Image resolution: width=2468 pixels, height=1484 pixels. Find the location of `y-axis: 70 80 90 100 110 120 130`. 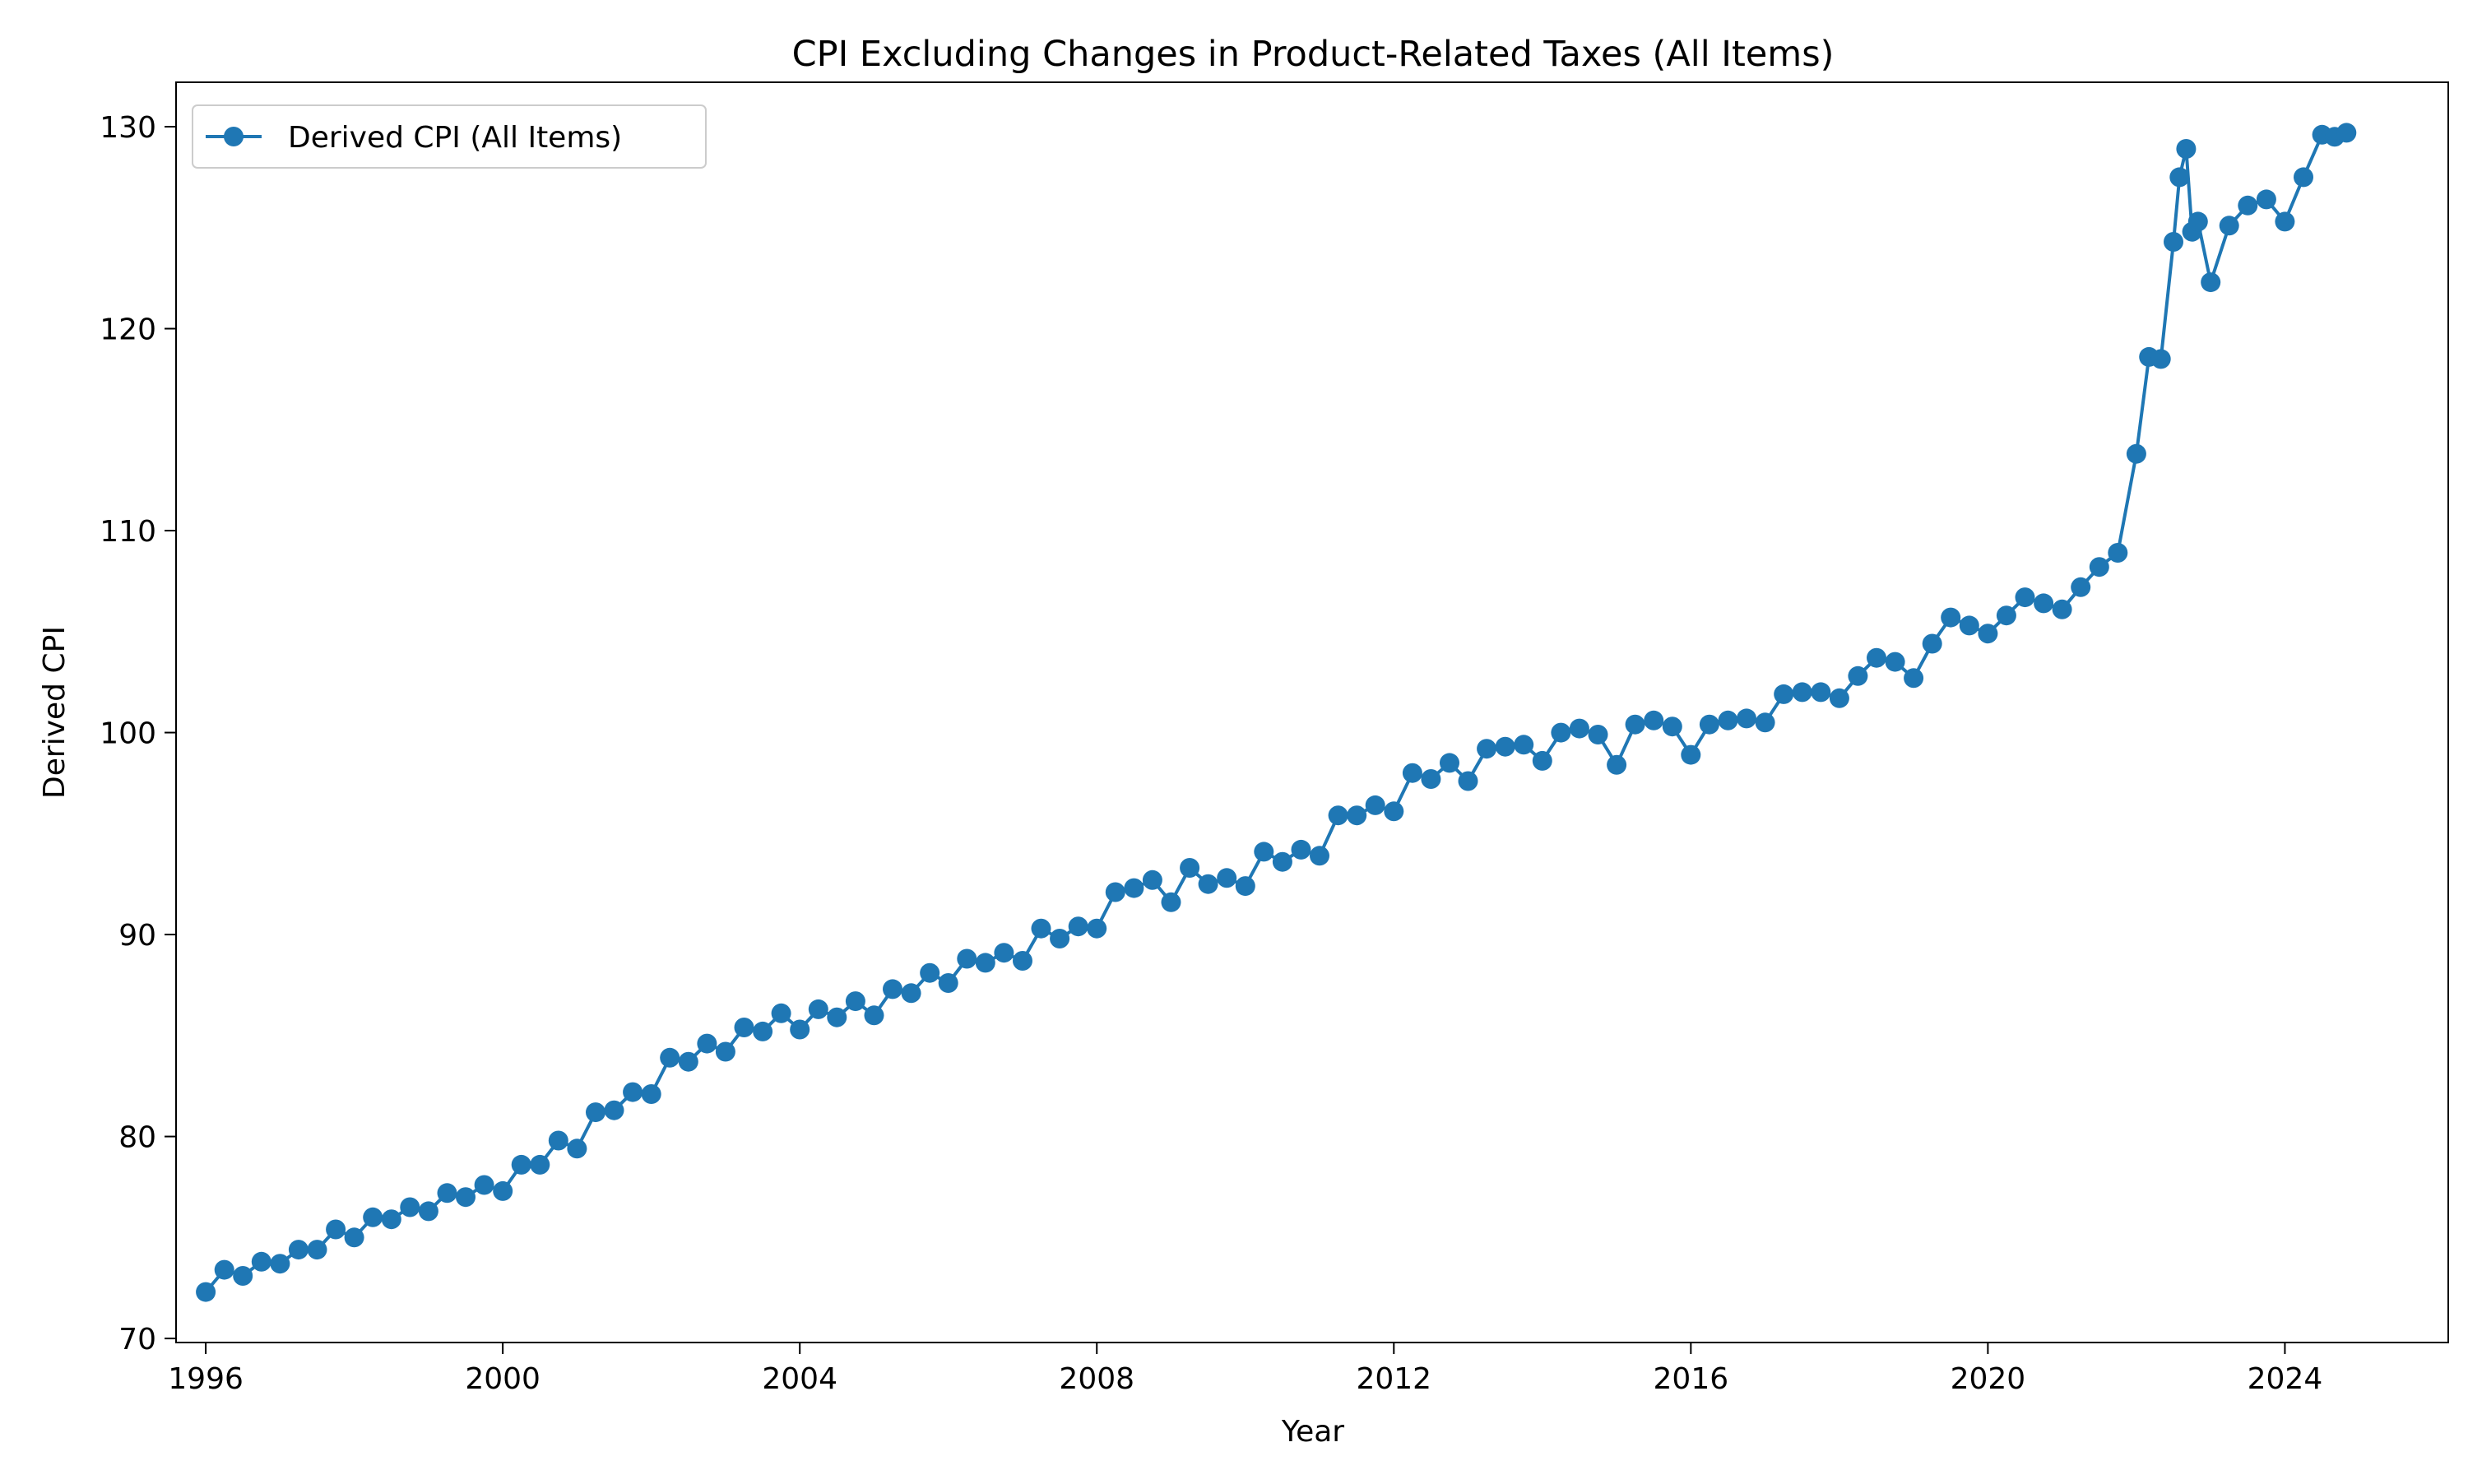

y-axis: 70 80 90 100 110 120 130 is located at coordinates (138, 733).